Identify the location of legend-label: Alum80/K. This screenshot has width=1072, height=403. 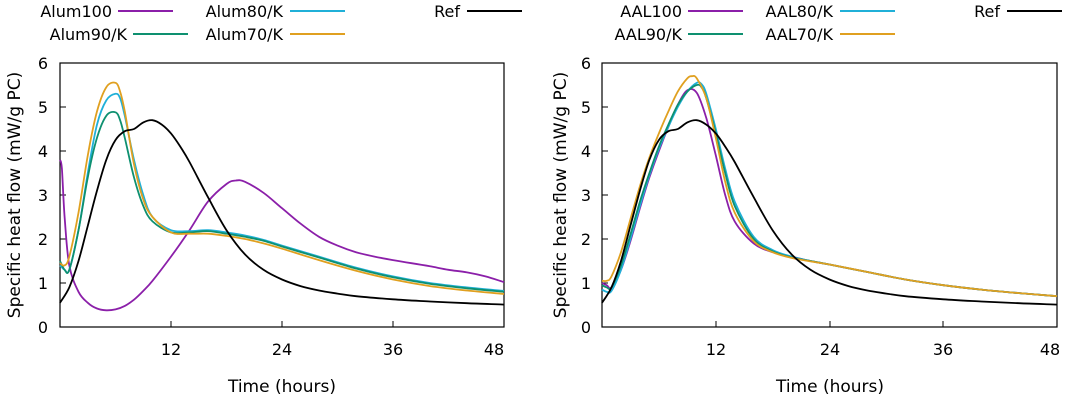
(245, 11).